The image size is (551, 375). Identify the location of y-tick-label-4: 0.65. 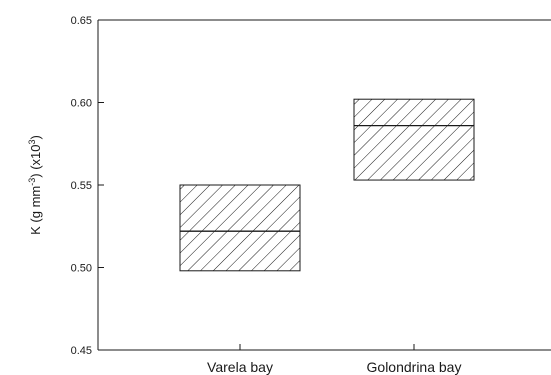
(81, 21).